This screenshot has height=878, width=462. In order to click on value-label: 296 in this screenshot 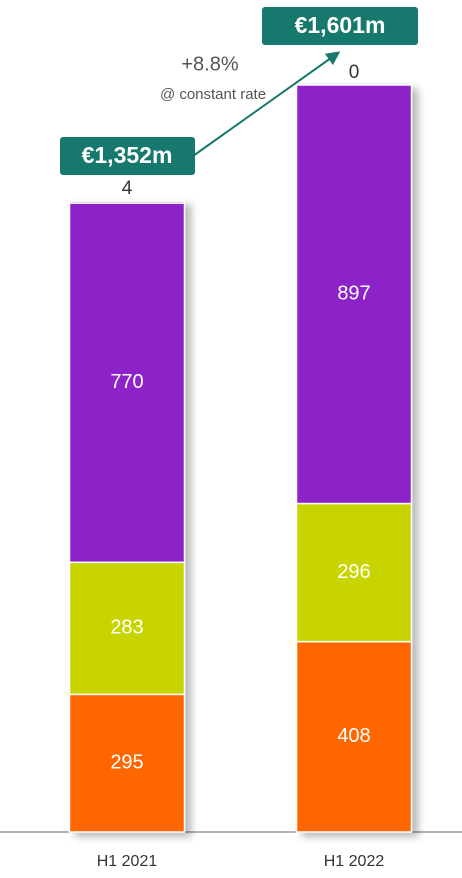, I will do `click(353, 572)`.